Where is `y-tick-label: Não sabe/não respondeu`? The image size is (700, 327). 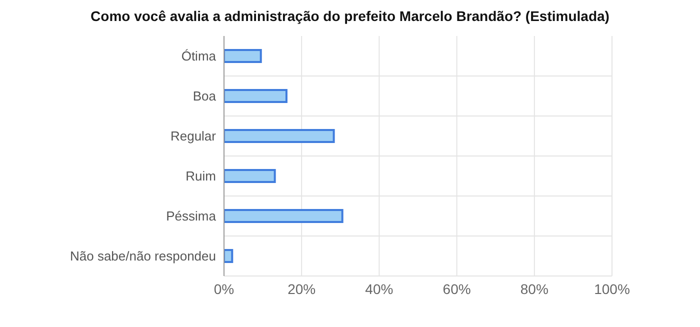 y-tick-label: Não sabe/não respondeu is located at coordinates (143, 256).